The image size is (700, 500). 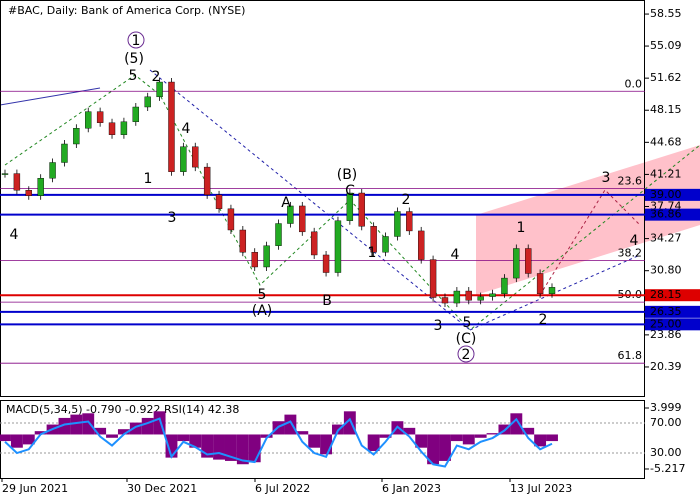 I want to click on macd-tick-label: -5.217, so click(x=667, y=468).